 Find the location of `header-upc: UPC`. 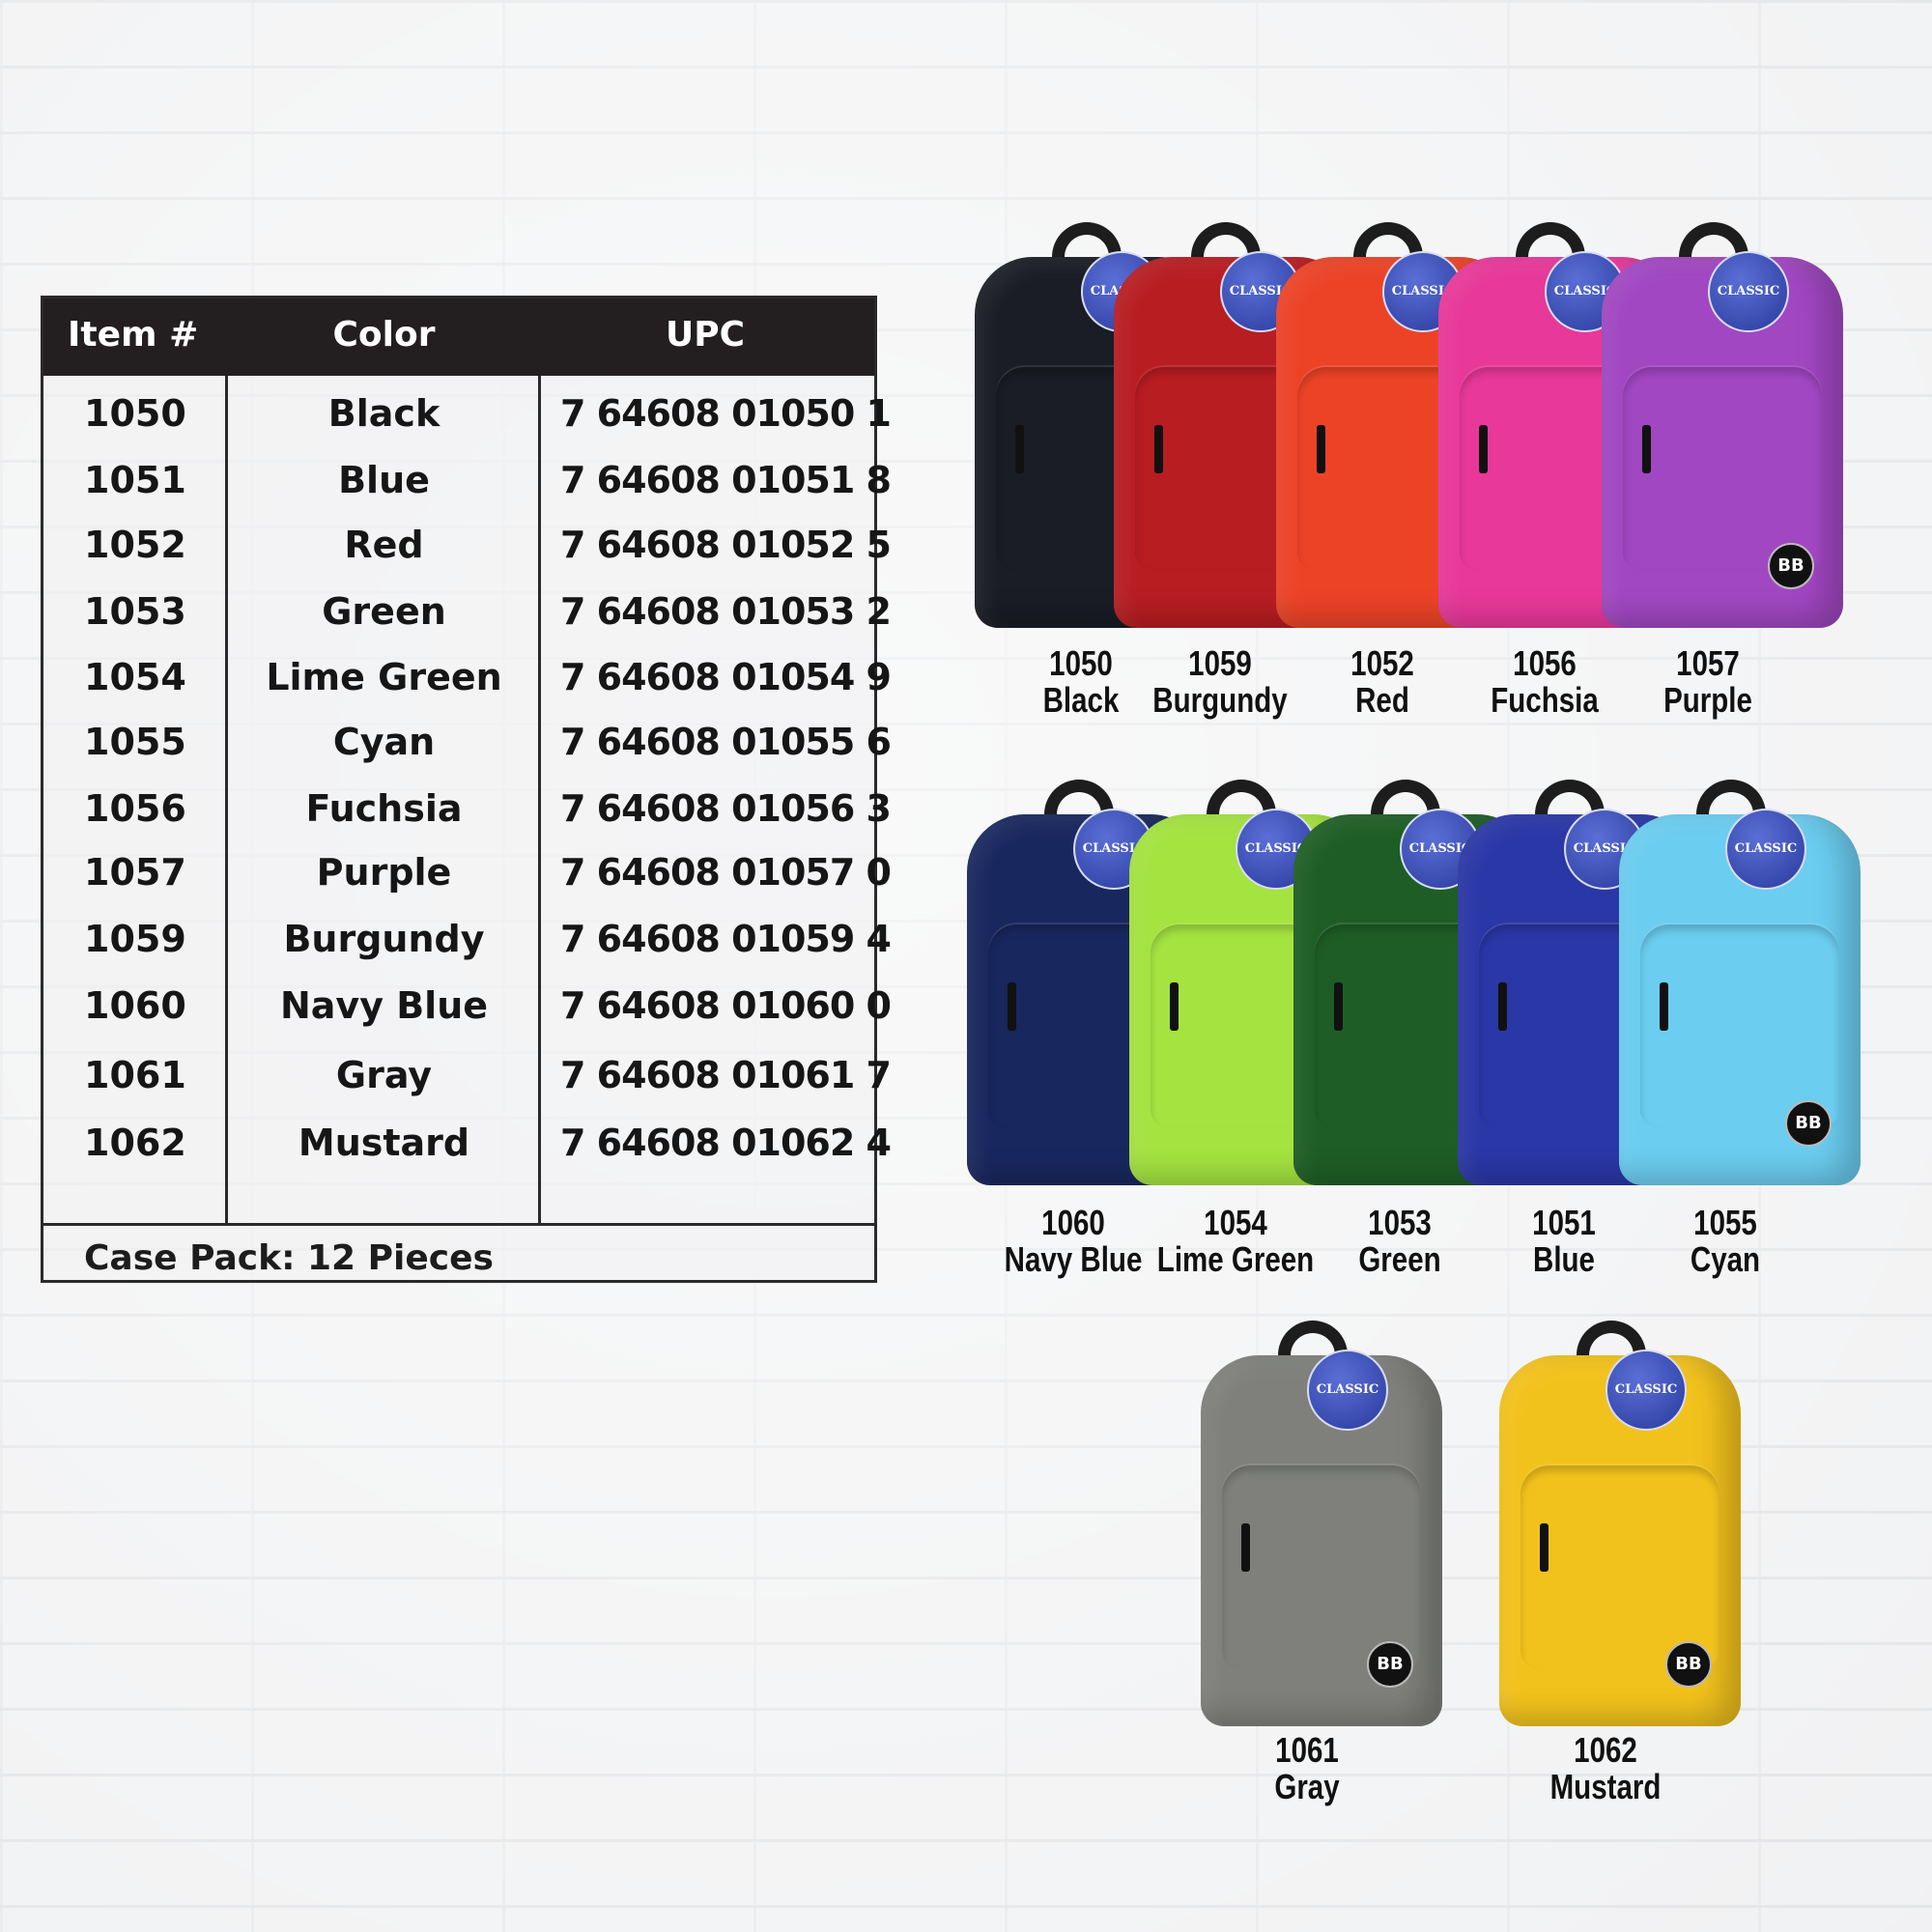

header-upc: UPC is located at coordinates (705, 335).